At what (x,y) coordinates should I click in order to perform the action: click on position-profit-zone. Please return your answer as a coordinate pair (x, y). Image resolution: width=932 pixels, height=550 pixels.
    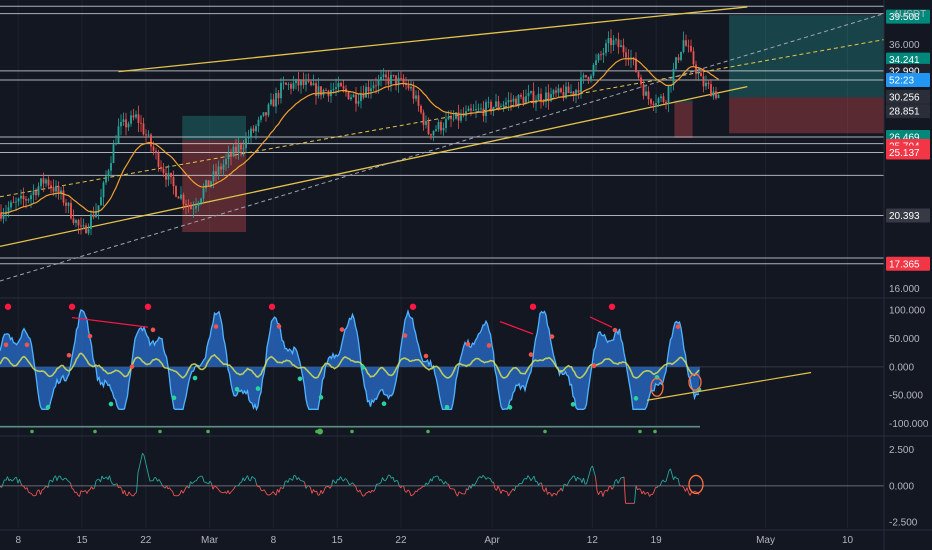
    Looking at the image, I should click on (683, 101).